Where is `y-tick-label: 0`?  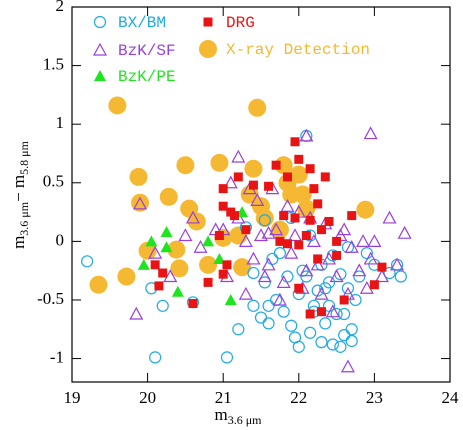
y-tick-label: 0 is located at coordinates (60, 239).